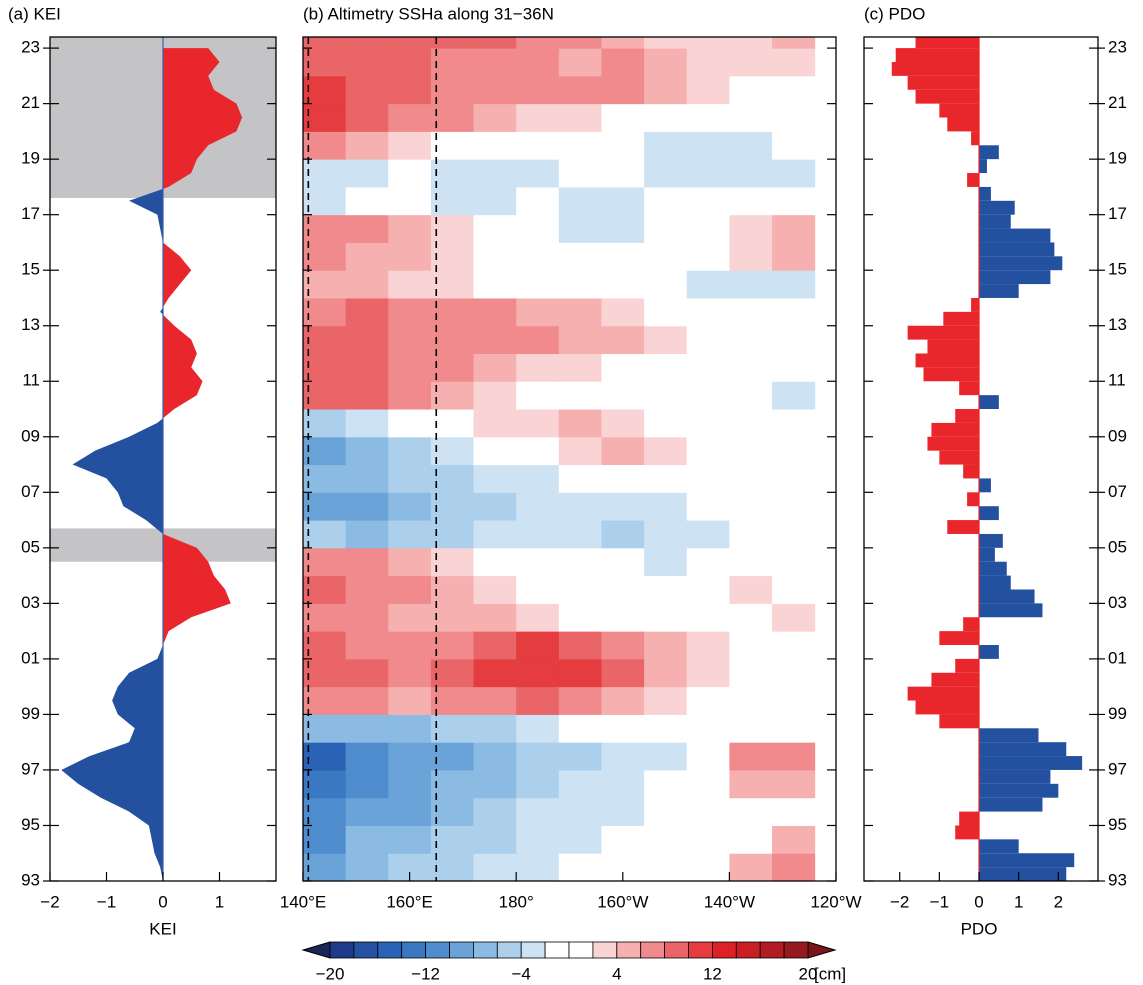 This screenshot has height=985, width=1143. What do you see at coordinates (1117, 435) in the screenshot?
I see `y-tick-label: 09` at bounding box center [1117, 435].